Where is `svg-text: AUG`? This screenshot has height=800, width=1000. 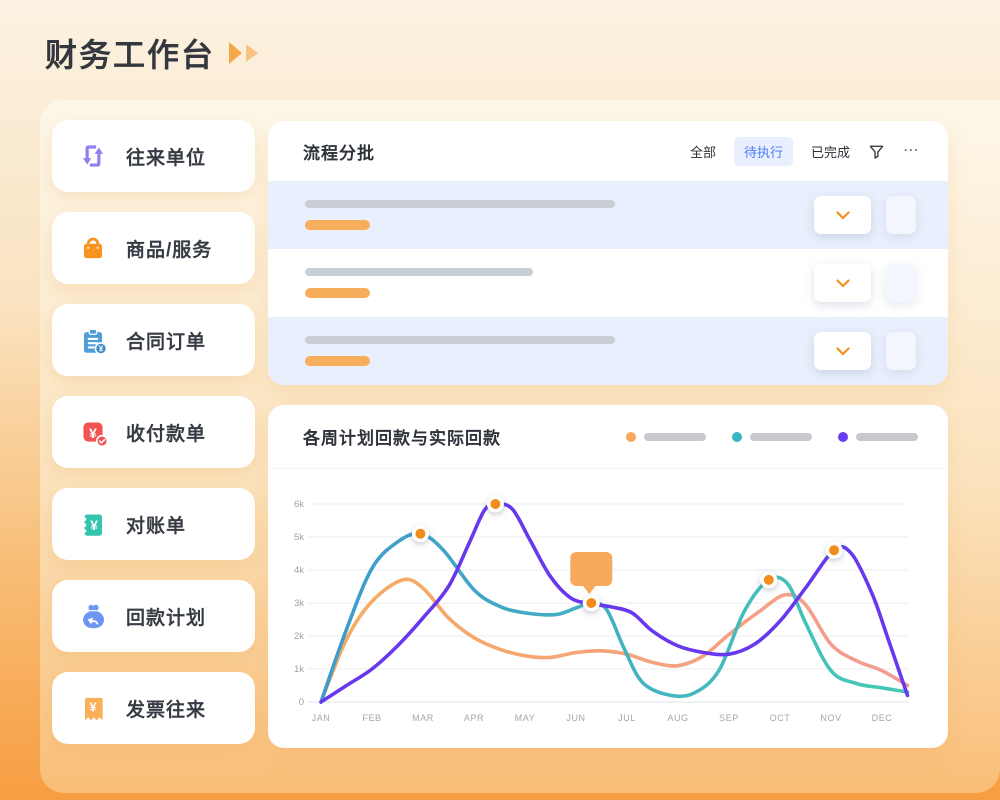 svg-text: AUG is located at coordinates (677, 718).